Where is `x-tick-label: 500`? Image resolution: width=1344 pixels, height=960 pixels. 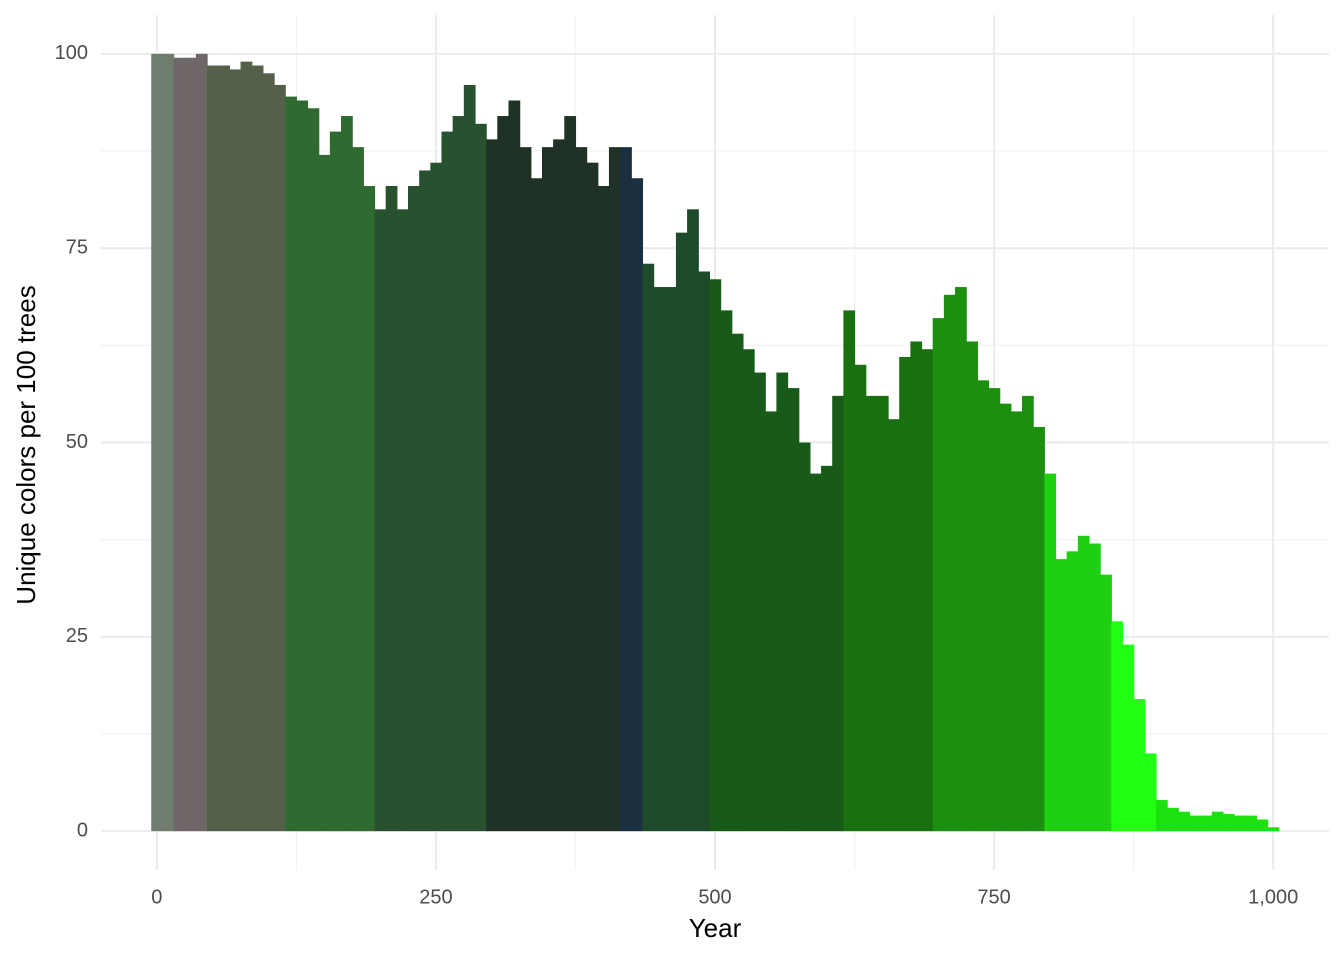
x-tick-label: 500 is located at coordinates (714, 897).